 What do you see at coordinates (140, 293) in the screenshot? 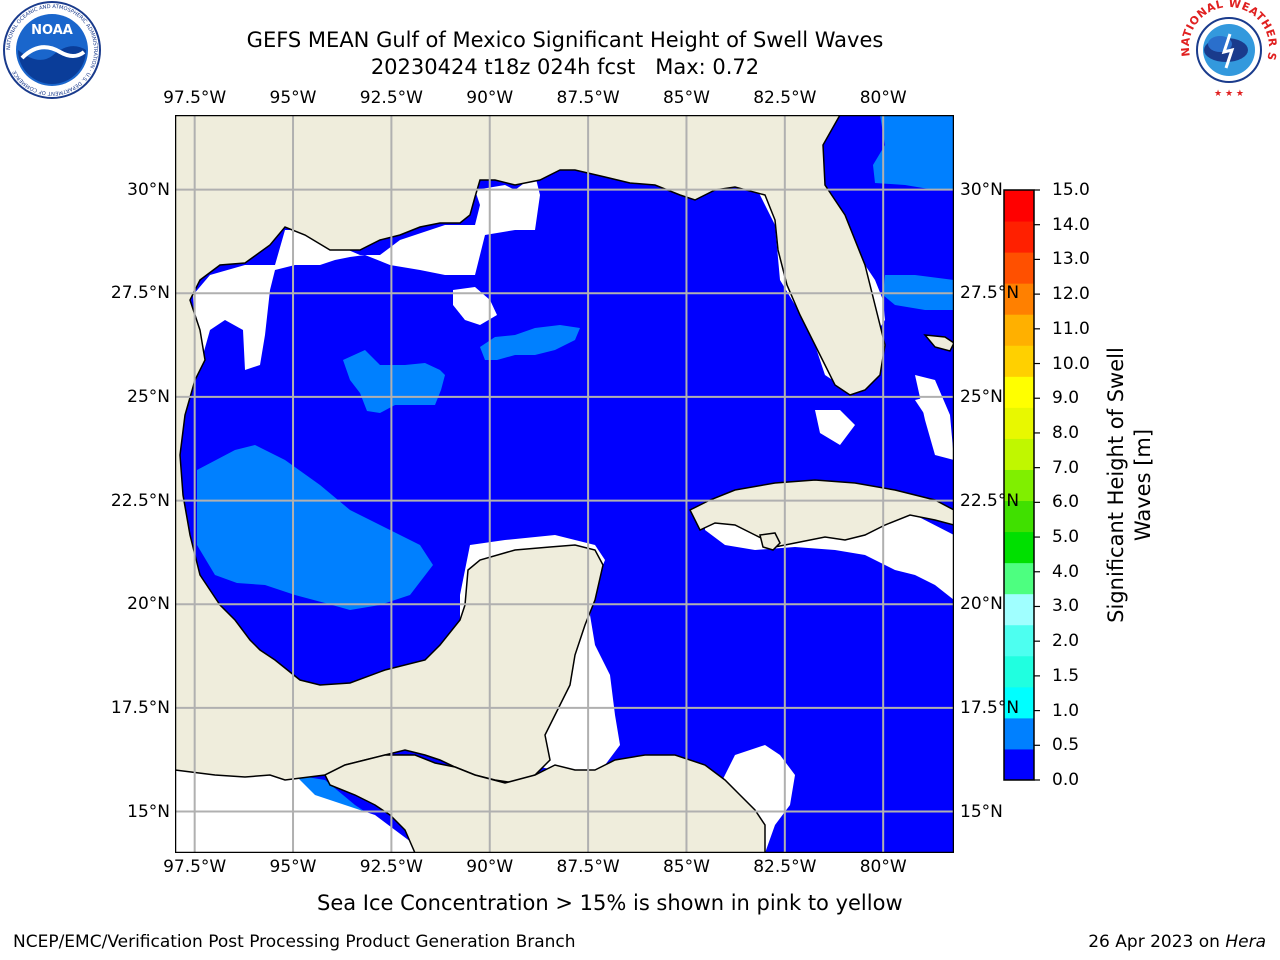
I see `lat-tick-label-left: 27.5°N` at bounding box center [140, 293].